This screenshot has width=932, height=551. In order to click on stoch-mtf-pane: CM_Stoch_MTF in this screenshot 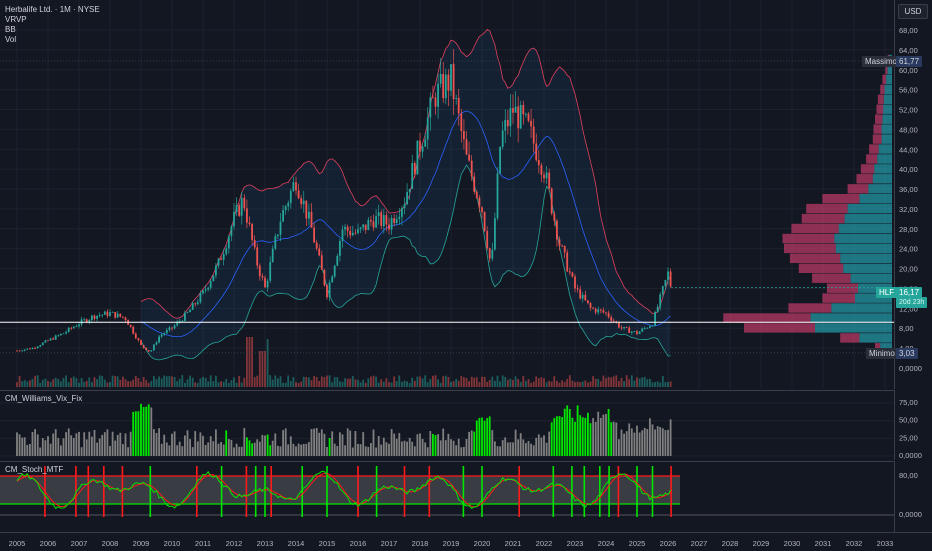, I will do `click(447, 497)`.